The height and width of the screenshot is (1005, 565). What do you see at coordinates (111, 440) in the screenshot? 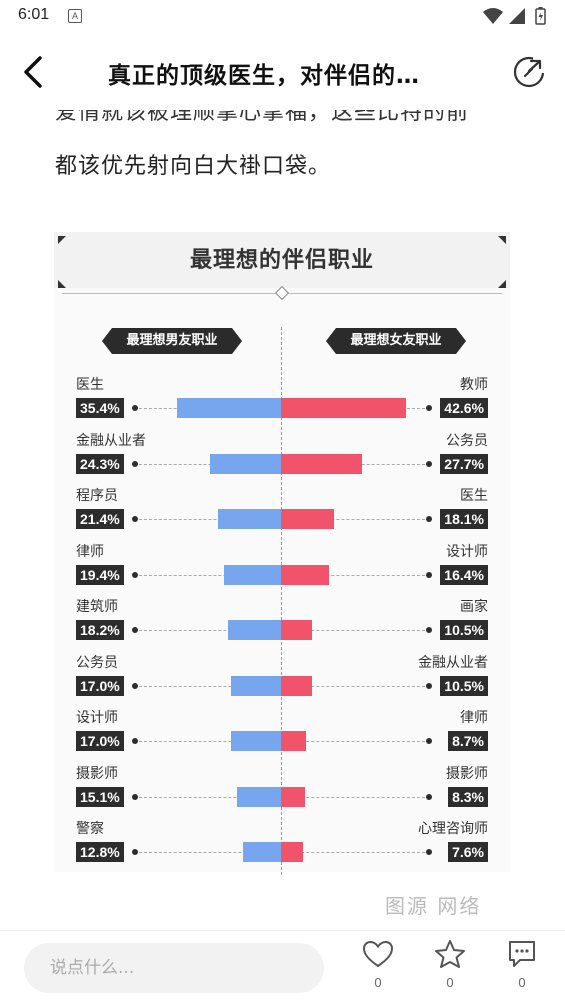
I see `male-category-label: 金融从业者` at bounding box center [111, 440].